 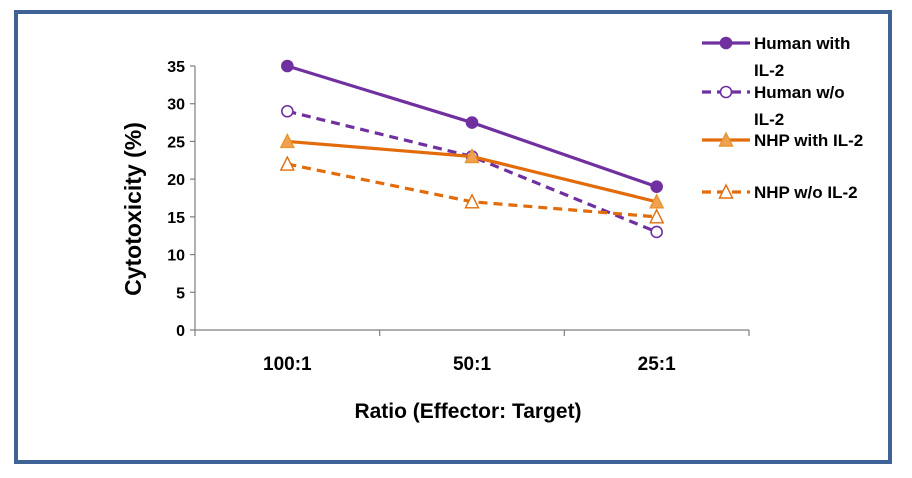 What do you see at coordinates (657, 364) in the screenshot?
I see `x-tick-label: 25:1` at bounding box center [657, 364].